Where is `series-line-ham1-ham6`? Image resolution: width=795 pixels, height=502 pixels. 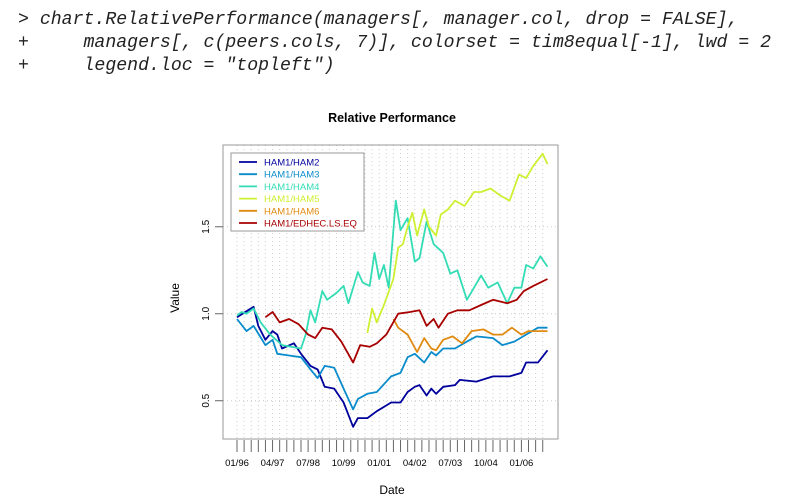 series-line-ham1-ham6 is located at coordinates (470, 335).